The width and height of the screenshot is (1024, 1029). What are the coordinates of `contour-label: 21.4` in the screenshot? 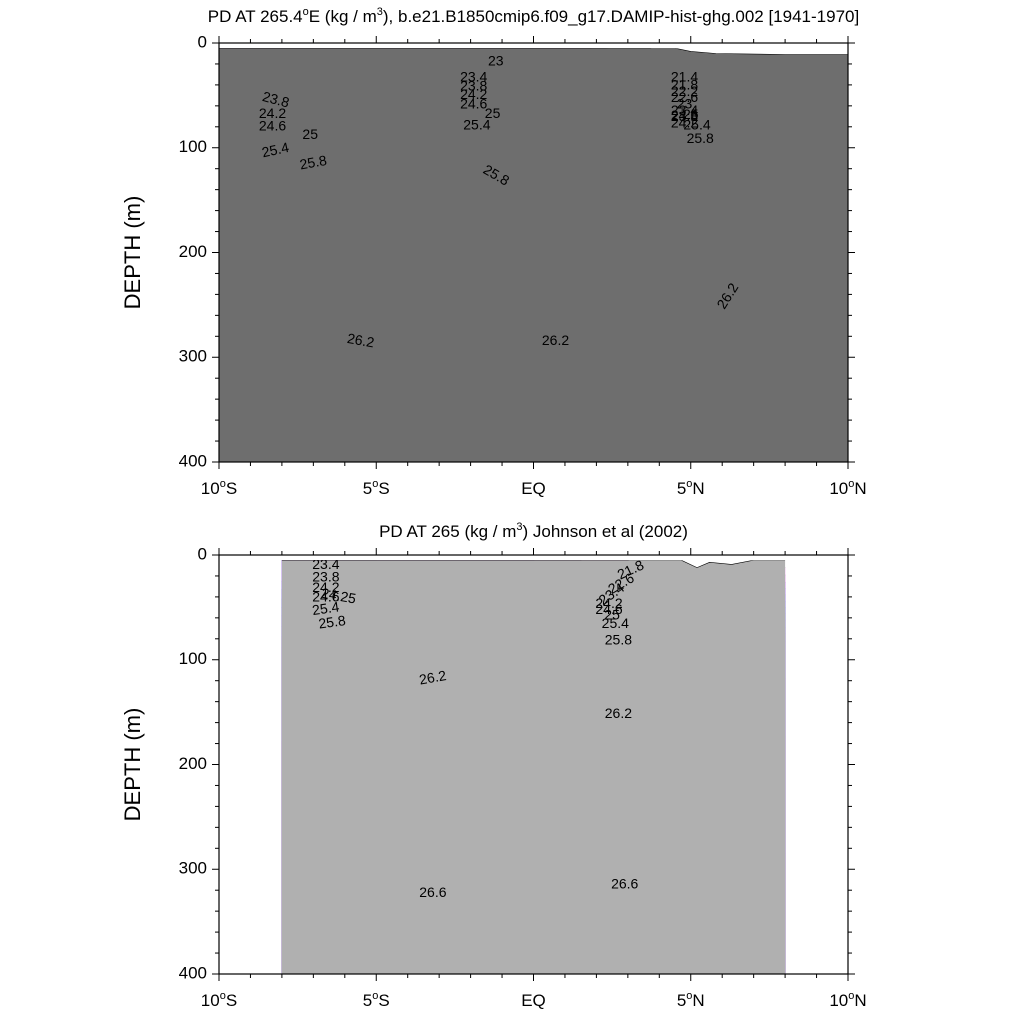 It's located at (684, 76).